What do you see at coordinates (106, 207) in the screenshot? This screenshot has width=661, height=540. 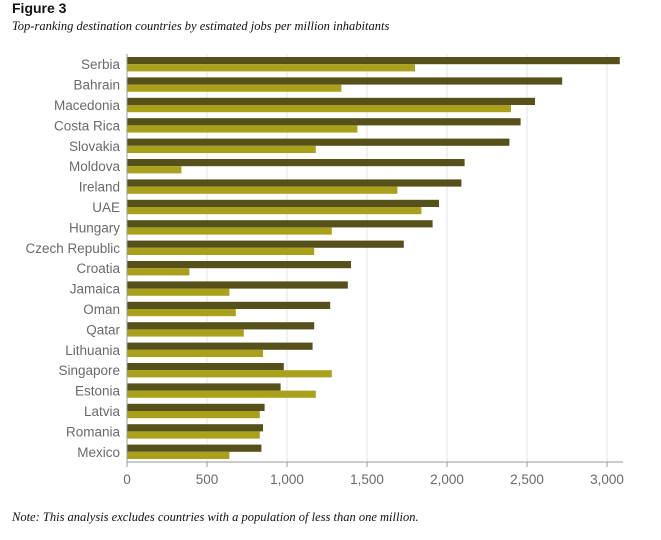 I see `category-label: UAE` at bounding box center [106, 207].